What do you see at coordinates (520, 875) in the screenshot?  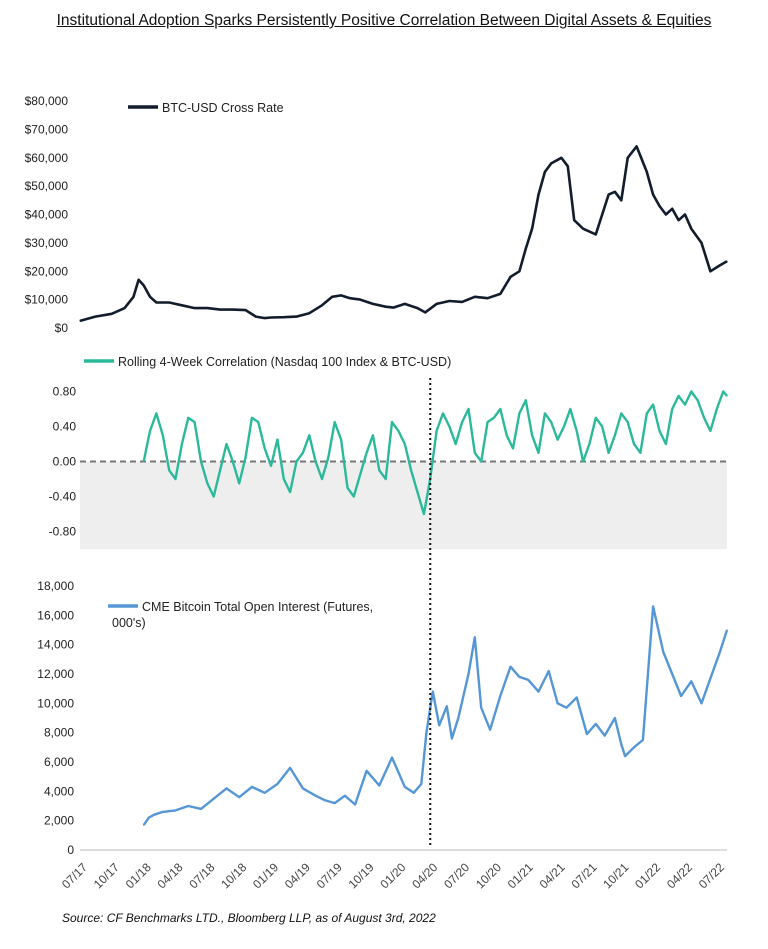 I see `x-tick-label: 01/21` at bounding box center [520, 875].